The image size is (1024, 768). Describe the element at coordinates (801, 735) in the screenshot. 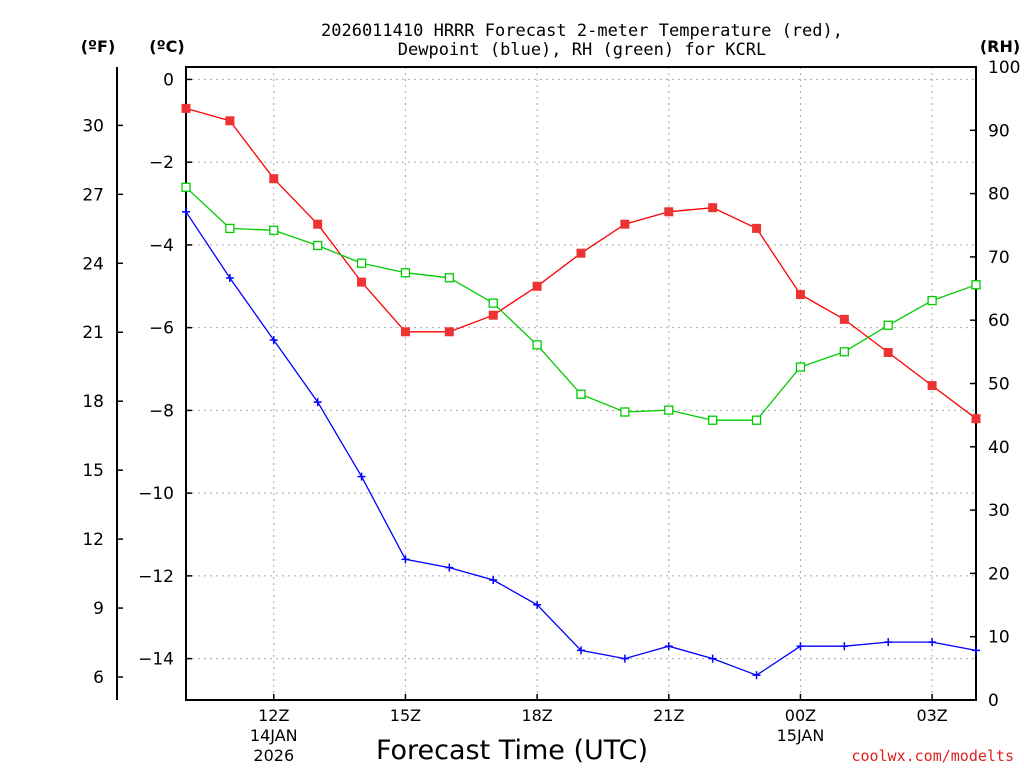

I see `x-tick-date-label: 15JAN` at that location.